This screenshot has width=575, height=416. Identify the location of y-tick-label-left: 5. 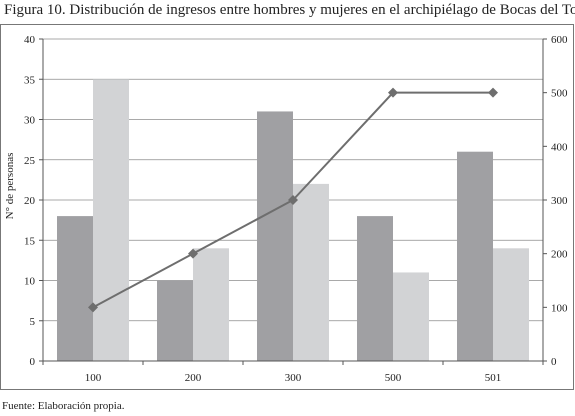
(33, 322).